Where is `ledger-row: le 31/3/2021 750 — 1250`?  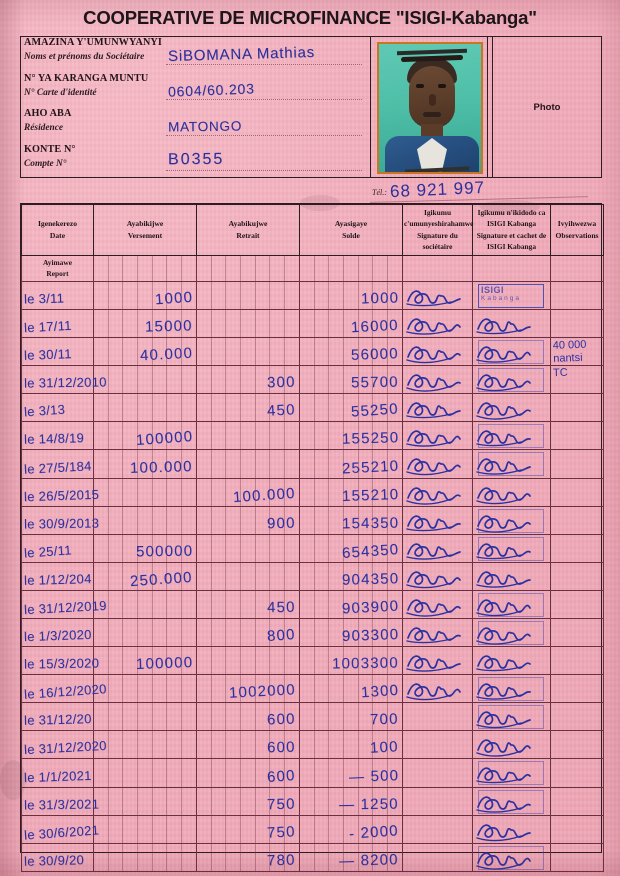 ledger-row: le 31/3/2021 750 — 1250 is located at coordinates (312, 801).